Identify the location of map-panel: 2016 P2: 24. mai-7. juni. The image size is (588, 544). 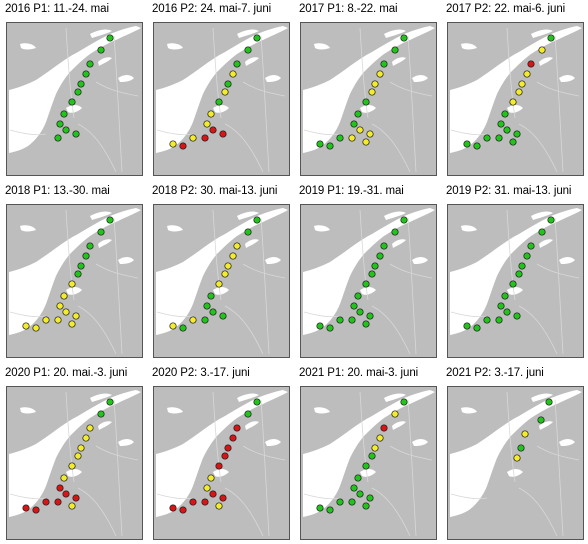
(219, 90).